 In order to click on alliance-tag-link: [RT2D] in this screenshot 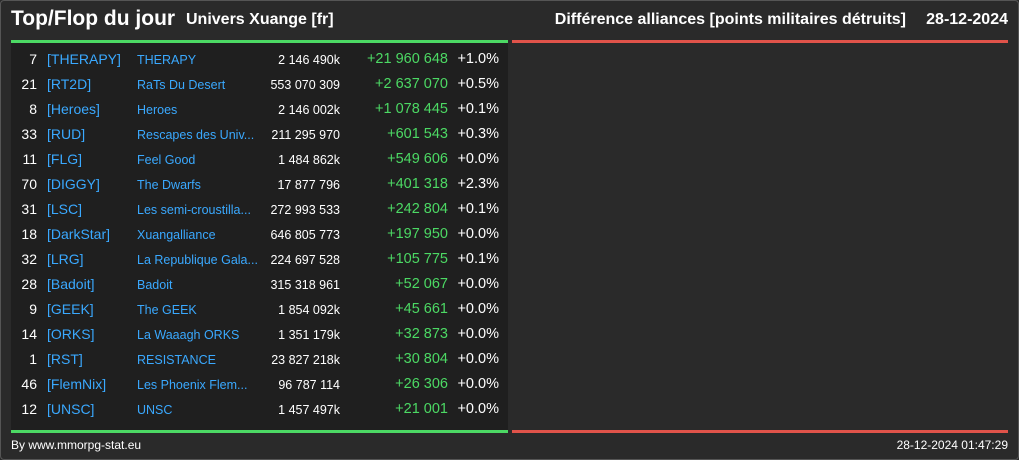, I will do `click(69, 84)`.